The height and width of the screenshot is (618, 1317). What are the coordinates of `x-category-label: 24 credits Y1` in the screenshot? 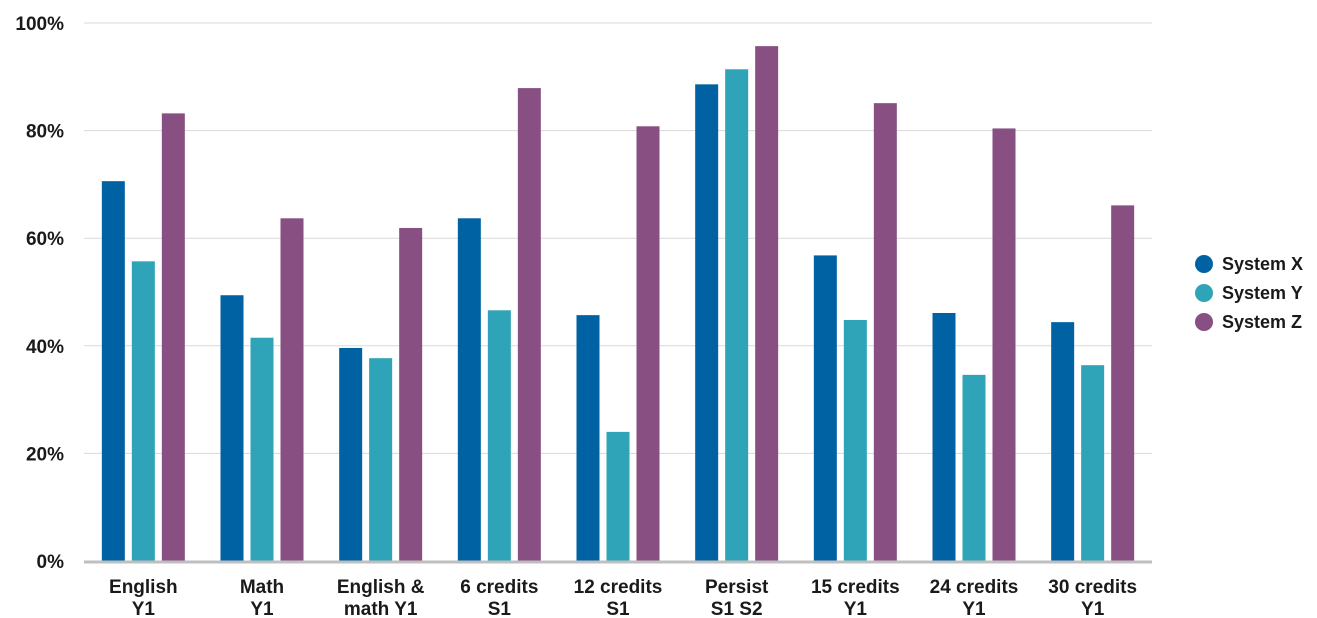 It's located at (974, 597).